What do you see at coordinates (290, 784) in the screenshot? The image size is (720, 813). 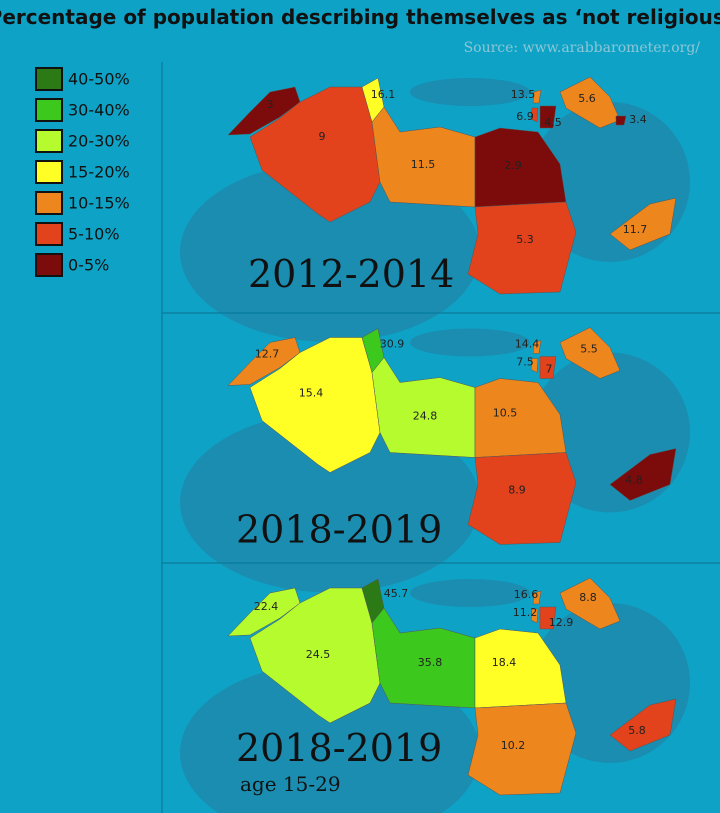 I see `panel-subtitle: age 15-29` at bounding box center [290, 784].